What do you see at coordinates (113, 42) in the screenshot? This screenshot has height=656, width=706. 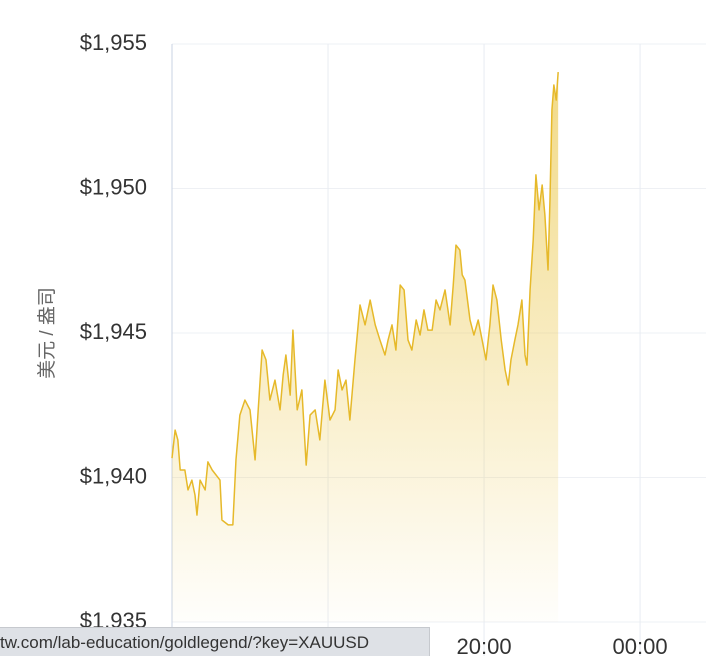 I see `y-tick-label: $1,955` at bounding box center [113, 42].